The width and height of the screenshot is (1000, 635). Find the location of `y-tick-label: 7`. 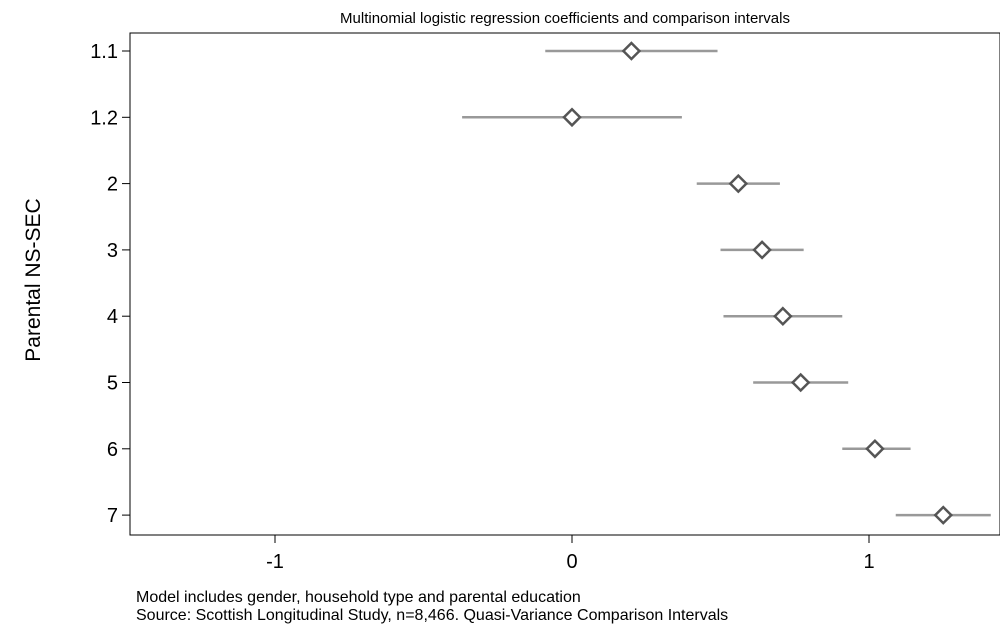

y-tick-label: 7 is located at coordinates (112, 516).